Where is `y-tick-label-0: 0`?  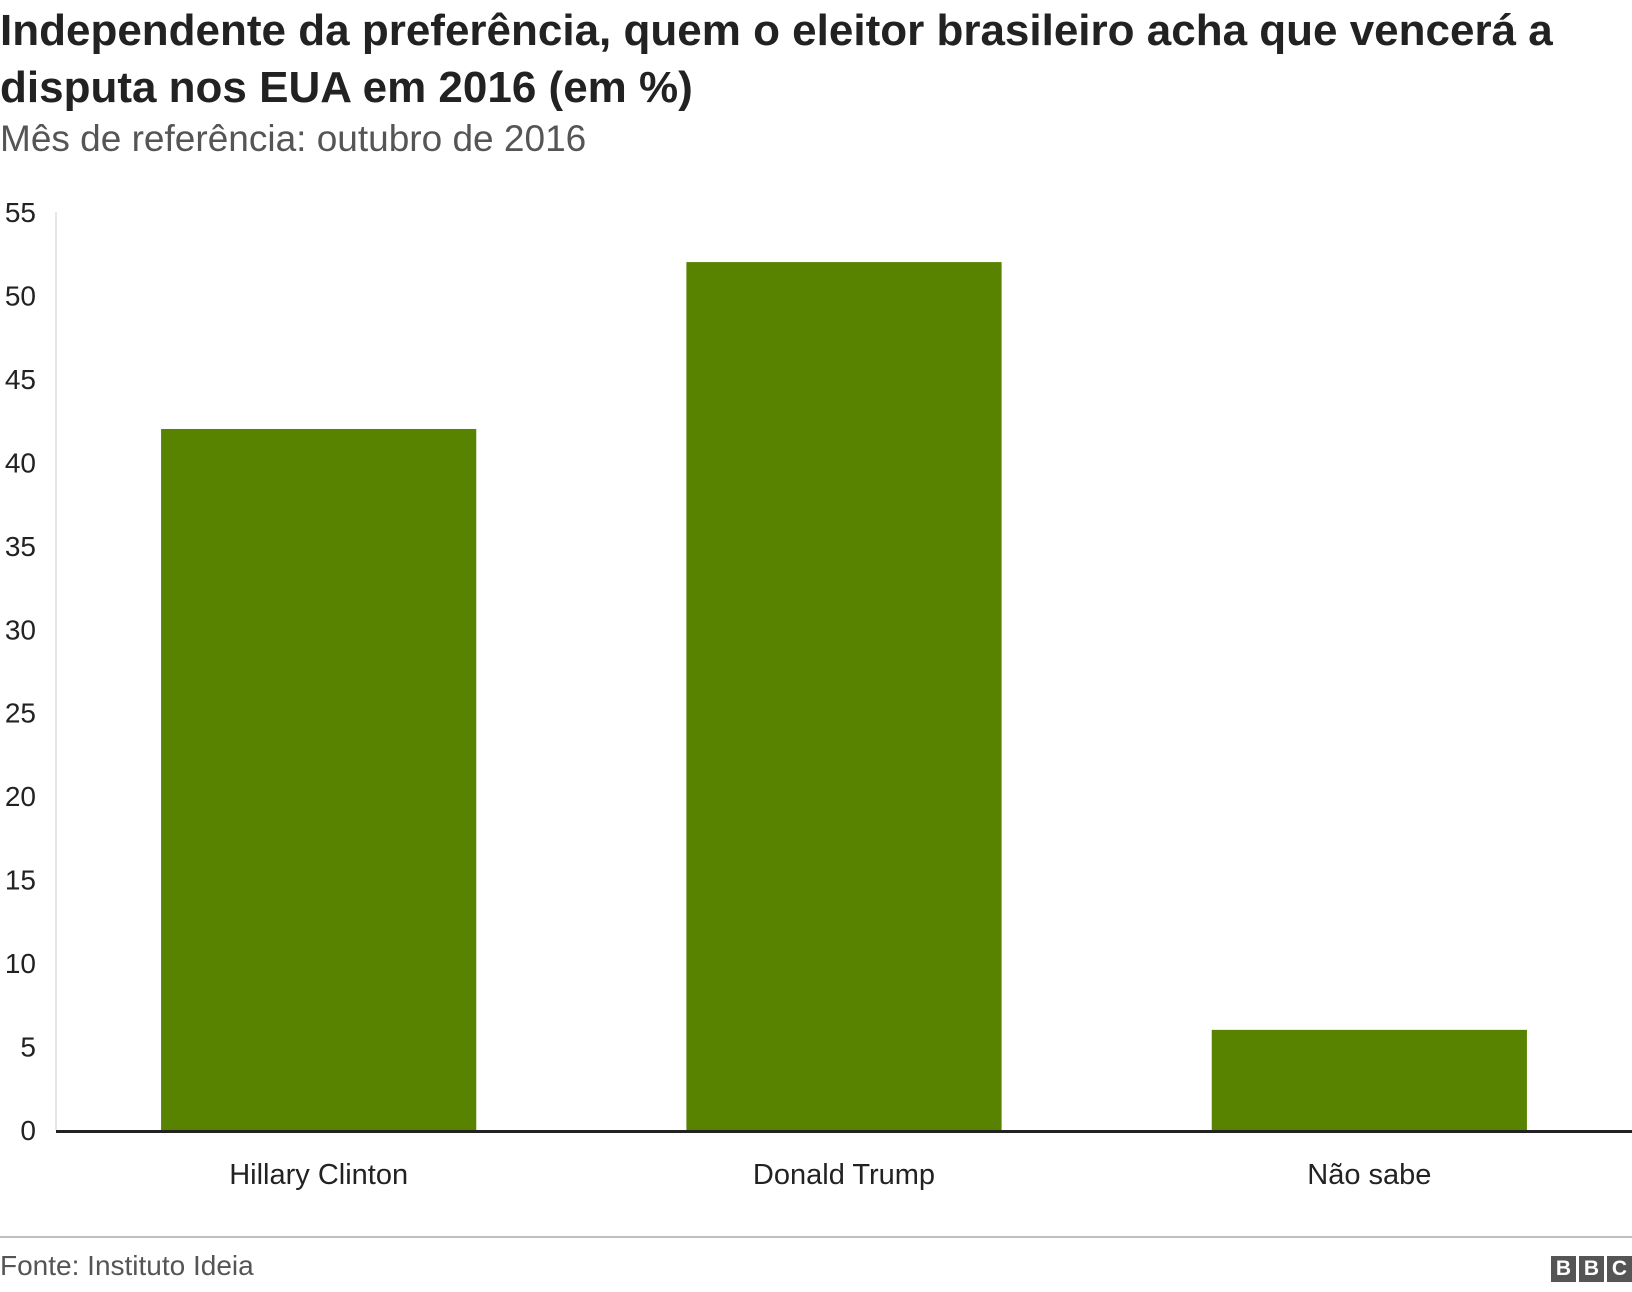
y-tick-label-0: 0 is located at coordinates (28, 1130).